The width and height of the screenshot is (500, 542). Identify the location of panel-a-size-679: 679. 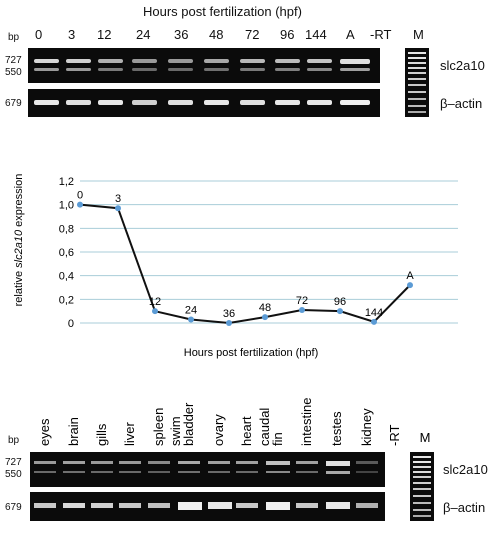
(13, 103).